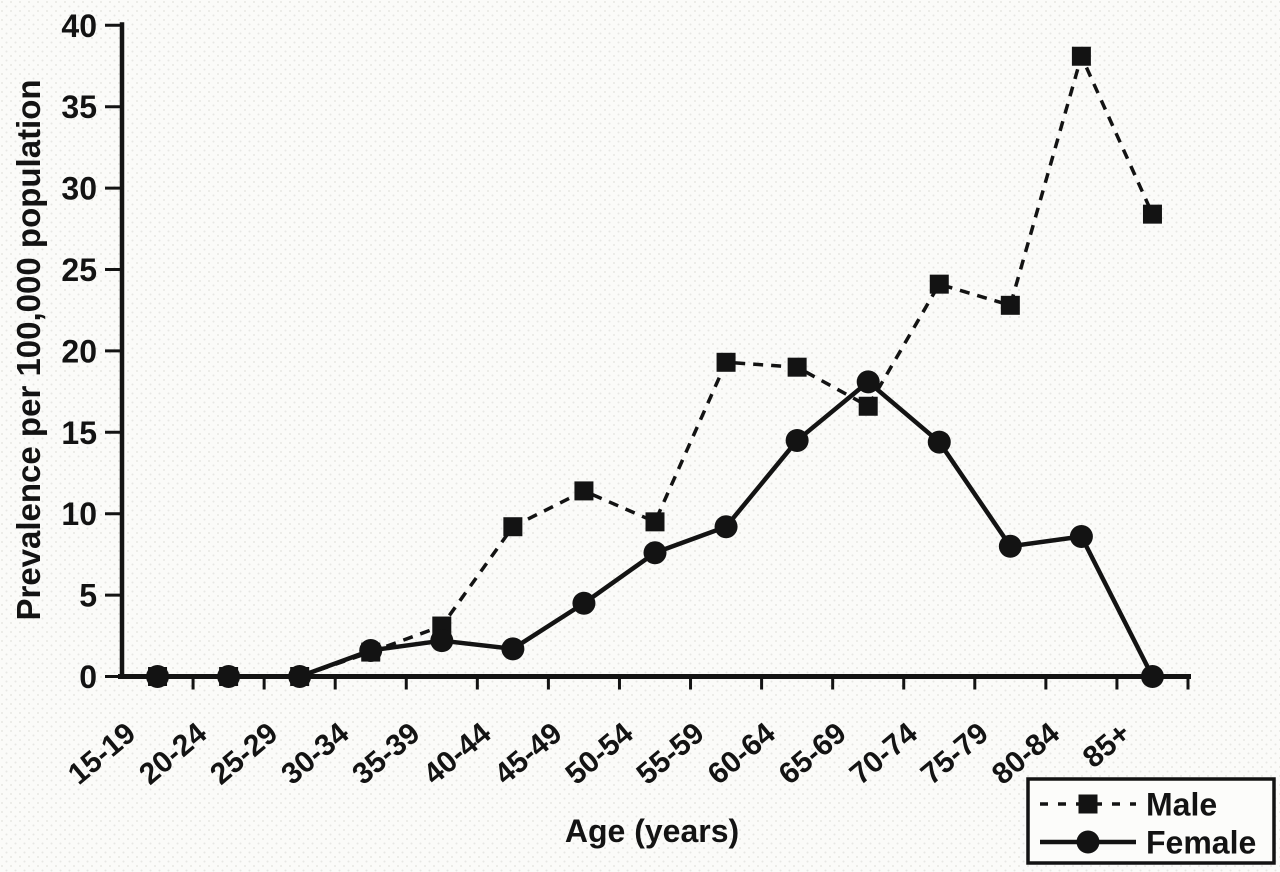  Describe the element at coordinates (79, 26) in the screenshot. I see `y-tick-label: 40` at that location.